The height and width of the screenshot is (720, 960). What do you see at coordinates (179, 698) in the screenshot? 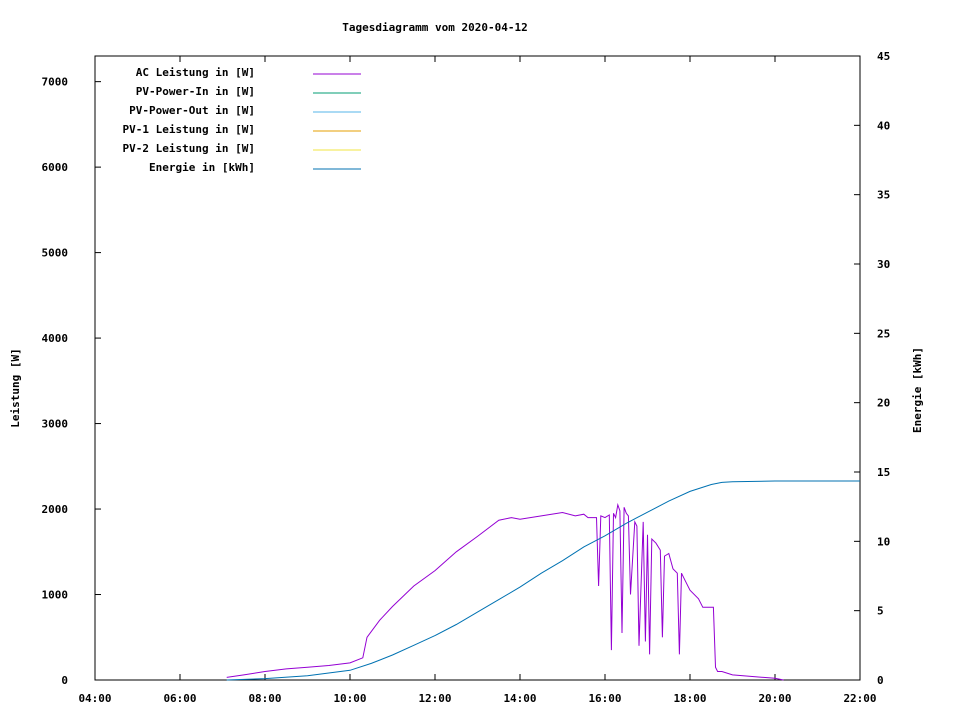
I see `x-tick-label: 06:00` at bounding box center [179, 698].